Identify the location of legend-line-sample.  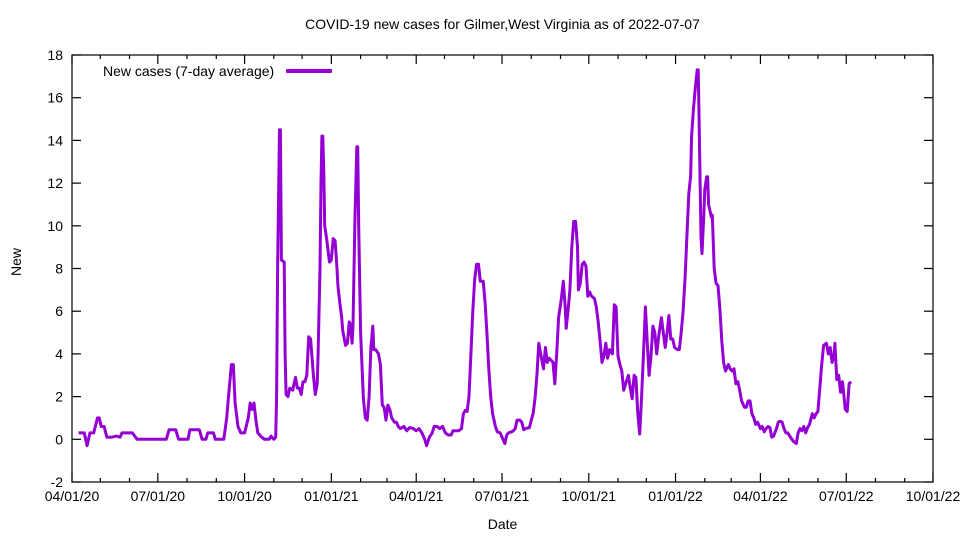
(309, 71).